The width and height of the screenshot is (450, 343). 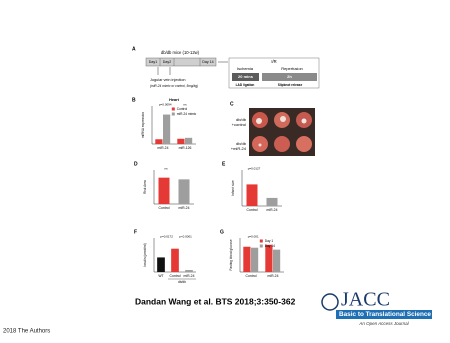 I want to click on y-axis-label: Fasting blood glucose, so click(x=231, y=254).